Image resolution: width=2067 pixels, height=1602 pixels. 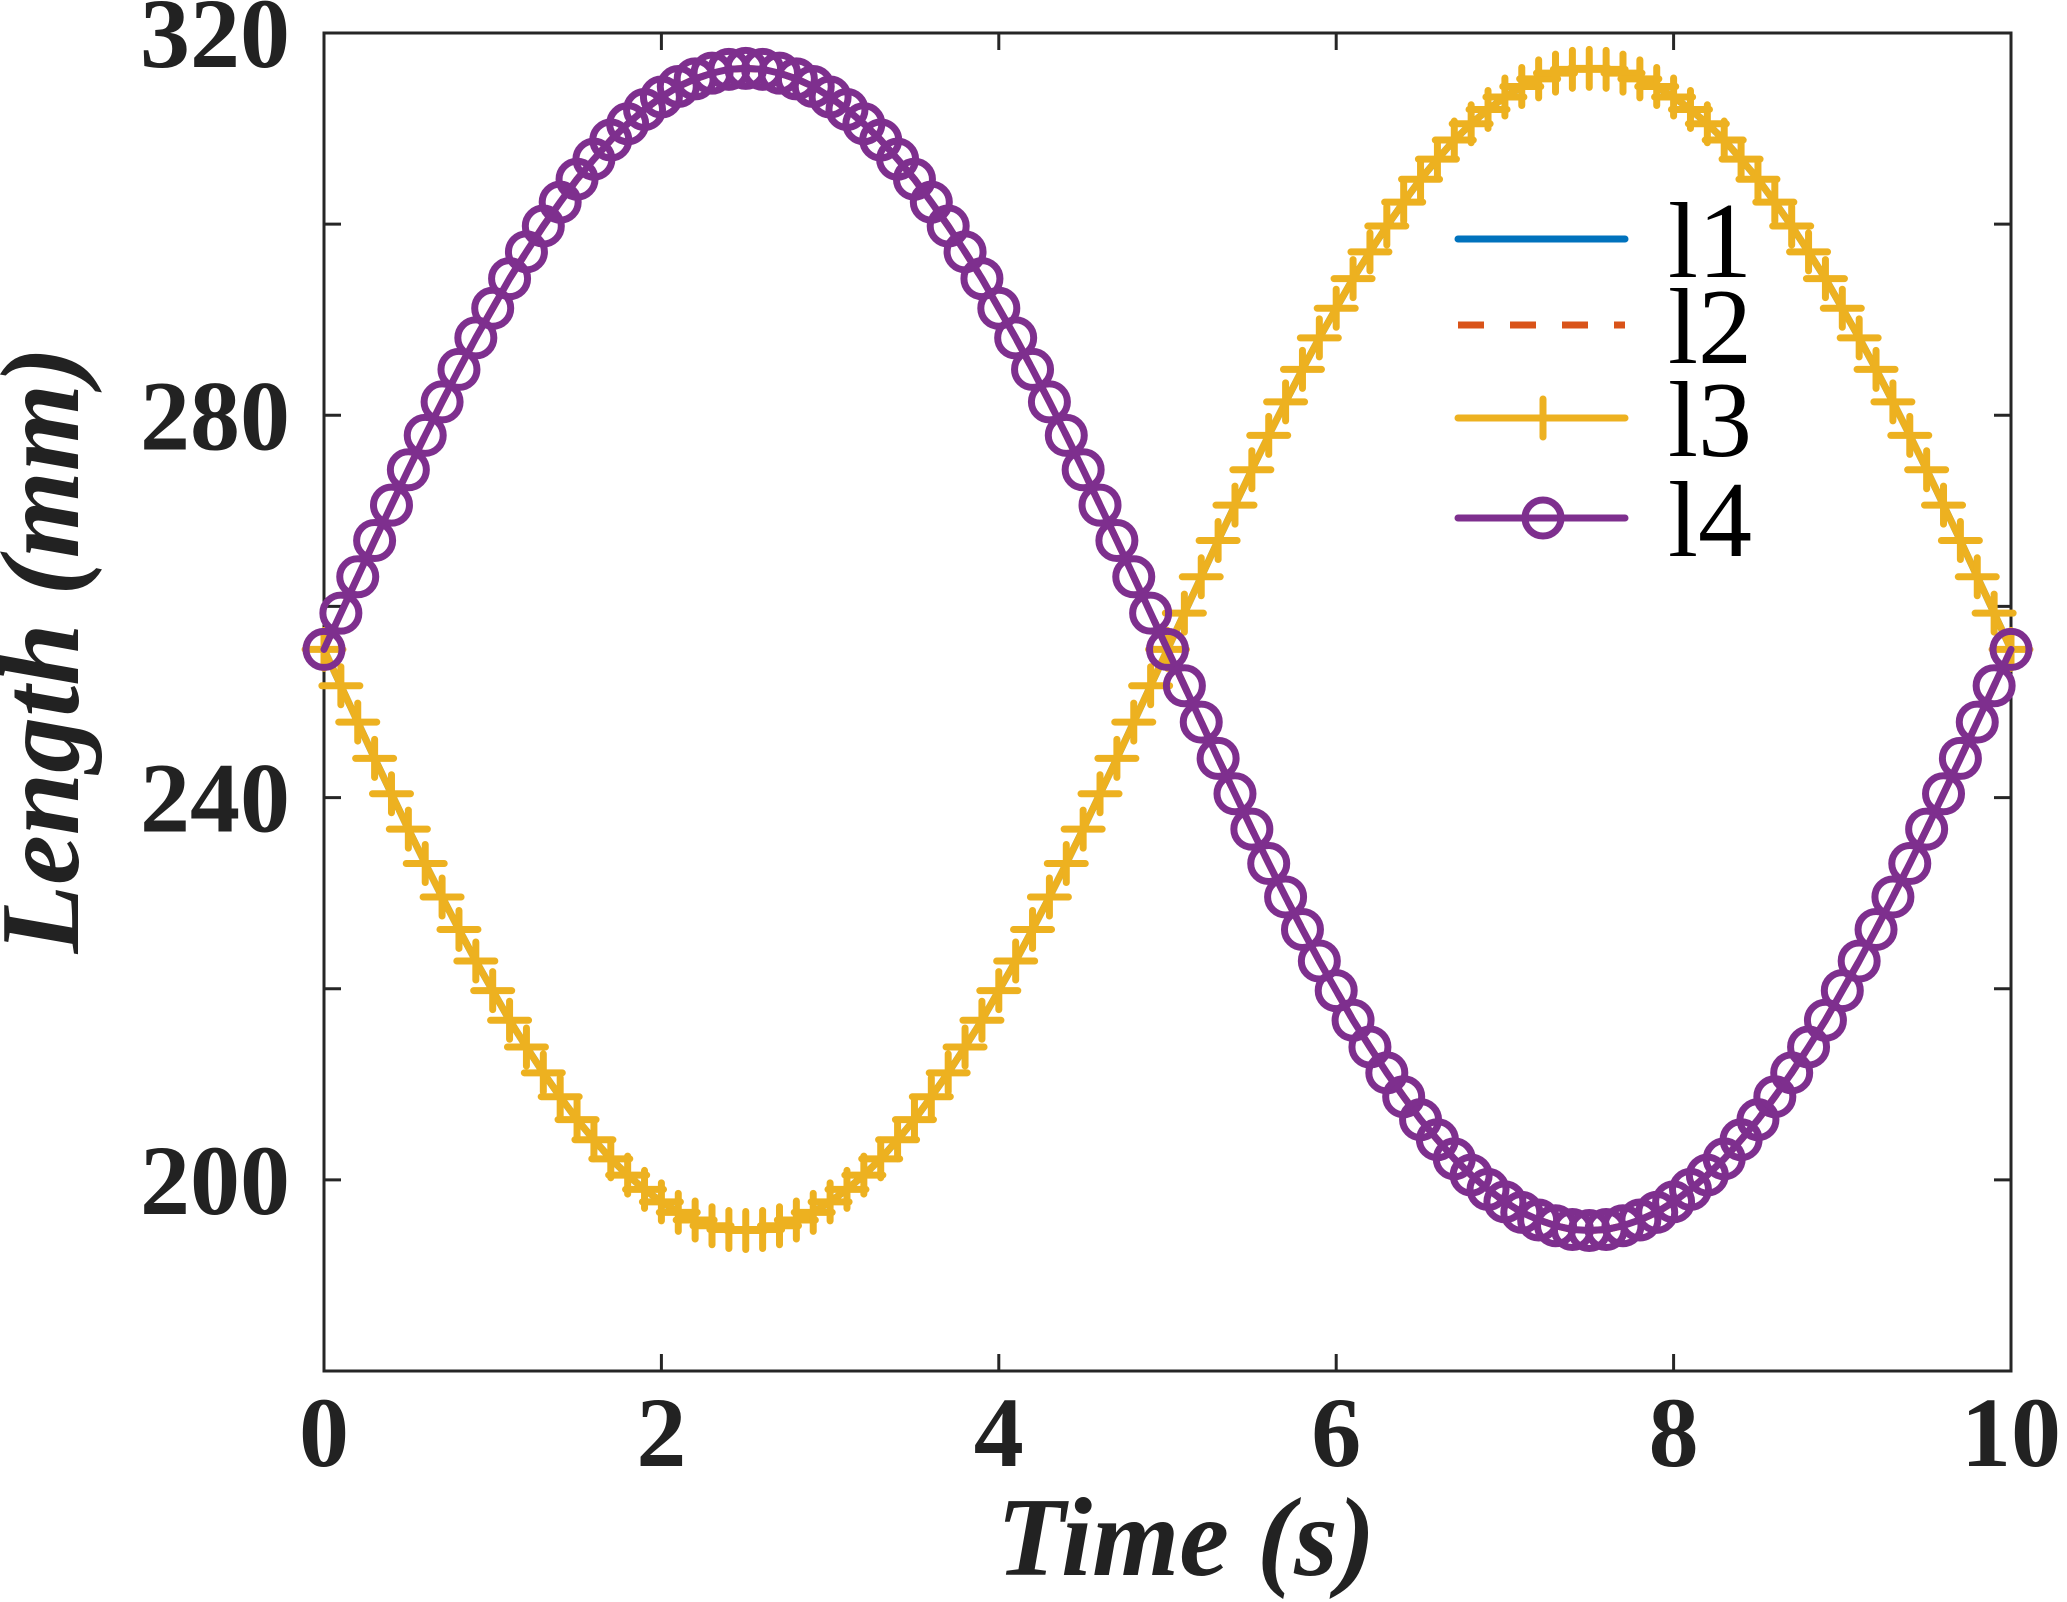 I want to click on legend-label-l1: l1, so click(x=1710, y=241).